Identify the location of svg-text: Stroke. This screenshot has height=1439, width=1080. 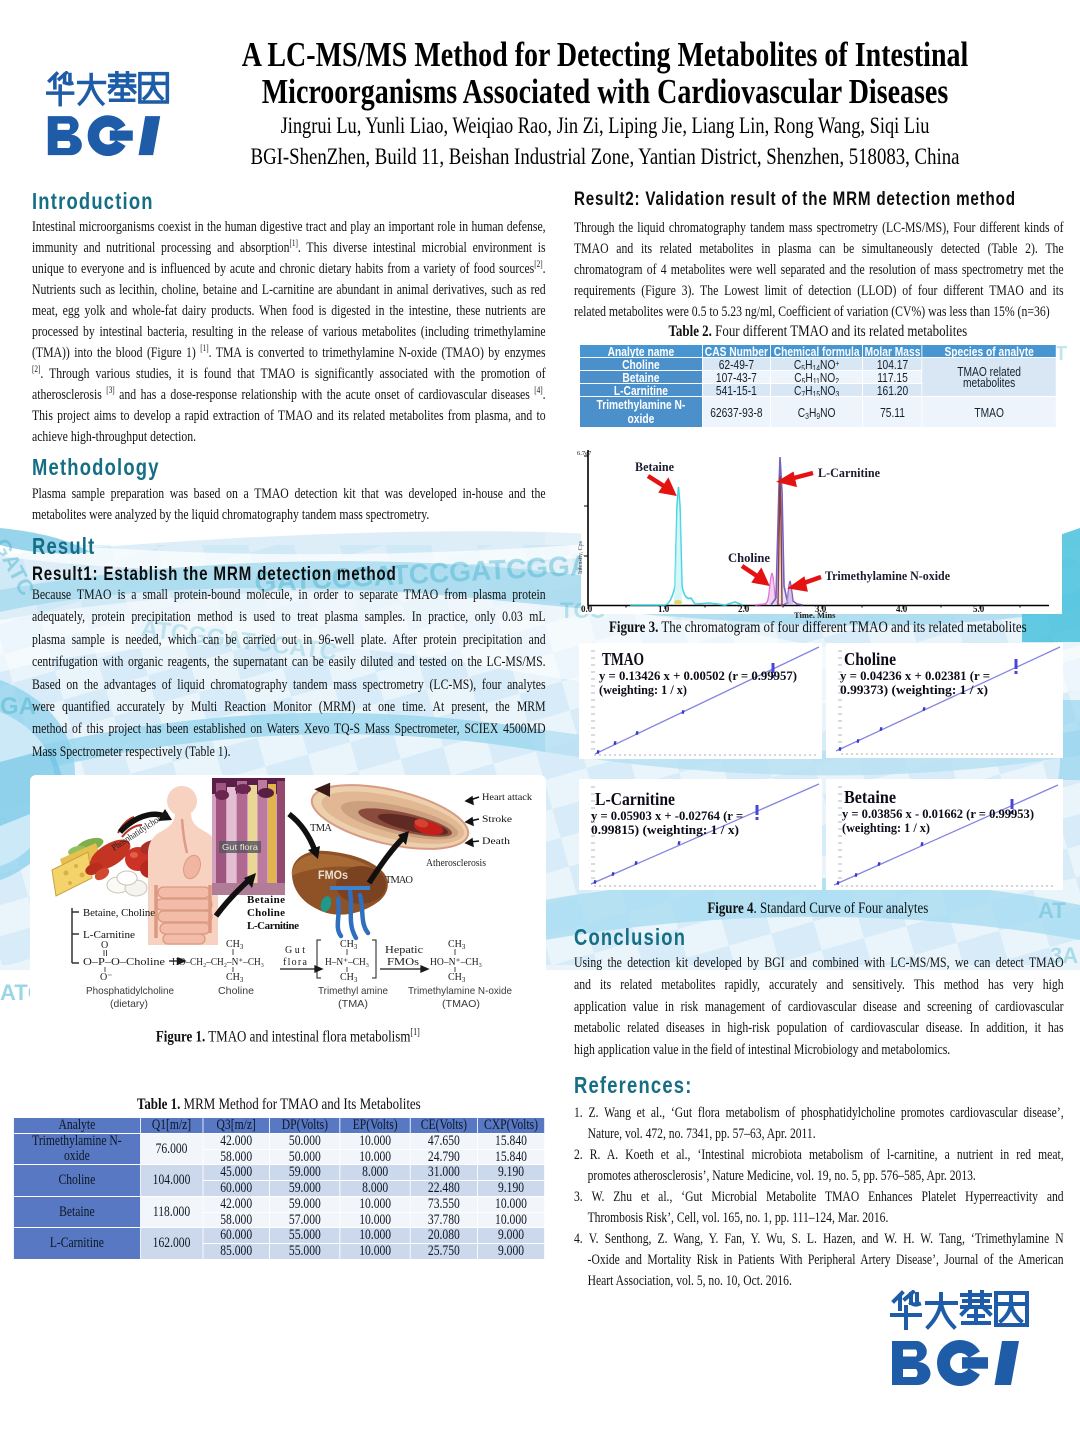
(497, 820).